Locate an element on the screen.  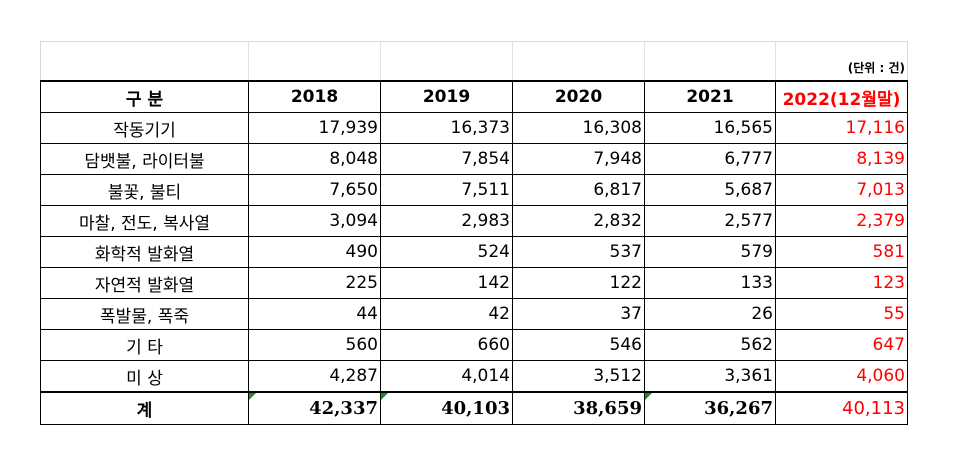
header-year: 2020 is located at coordinates (578, 96).